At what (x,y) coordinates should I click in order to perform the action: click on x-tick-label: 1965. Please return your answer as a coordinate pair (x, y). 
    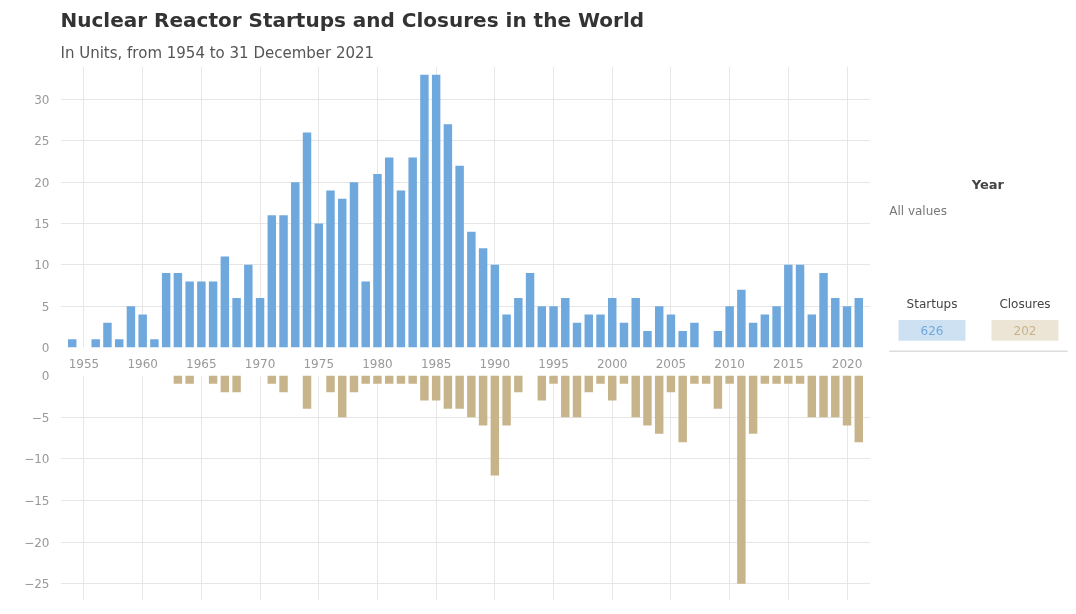
    Looking at the image, I should click on (201, 363).